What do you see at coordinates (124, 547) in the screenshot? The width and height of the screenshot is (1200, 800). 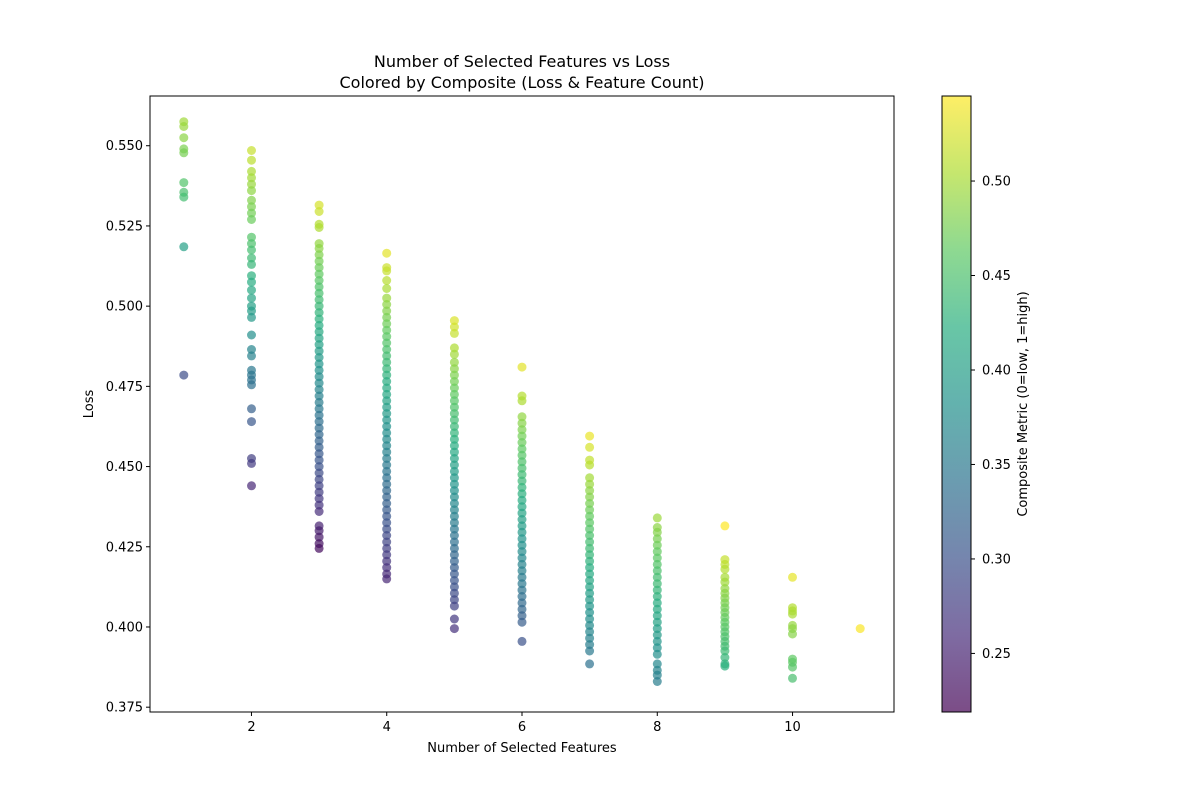 I see `y-tick-label: 0.425` at bounding box center [124, 547].